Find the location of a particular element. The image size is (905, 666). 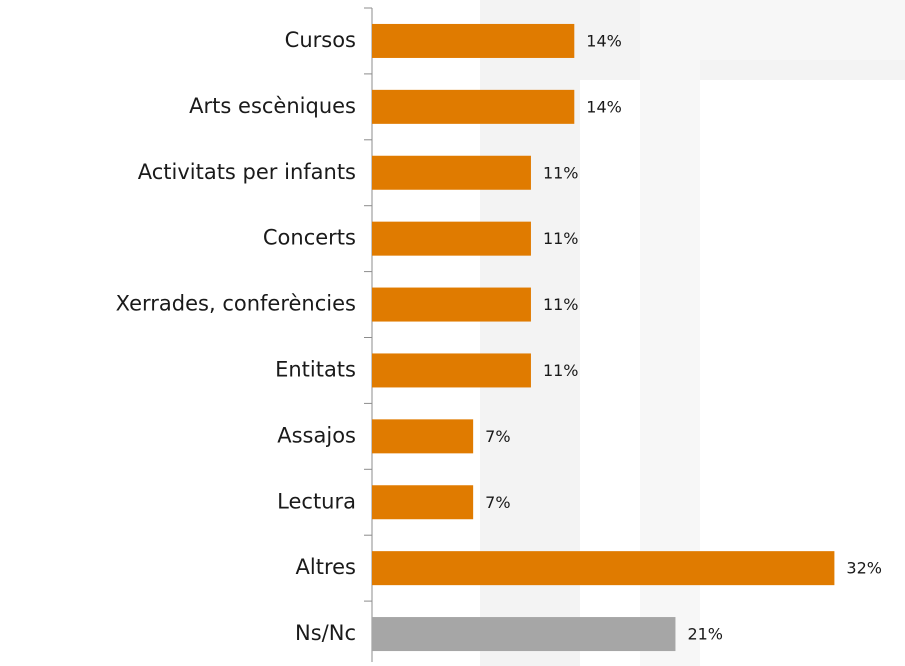

value-label: 32% is located at coordinates (864, 568).